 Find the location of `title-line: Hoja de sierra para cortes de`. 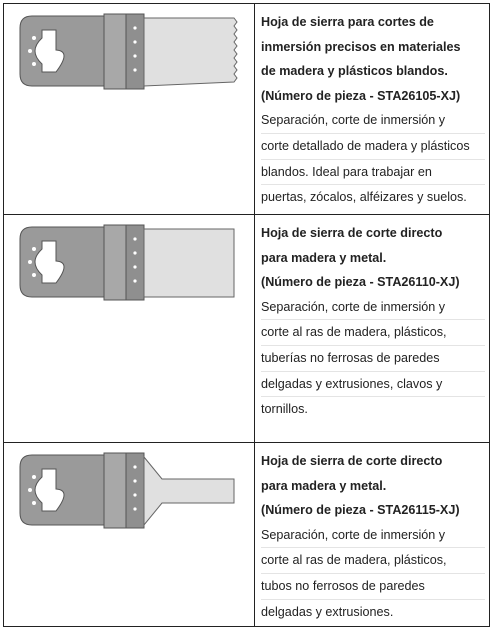

title-line: Hoja de sierra para cortes de is located at coordinates (347, 22).